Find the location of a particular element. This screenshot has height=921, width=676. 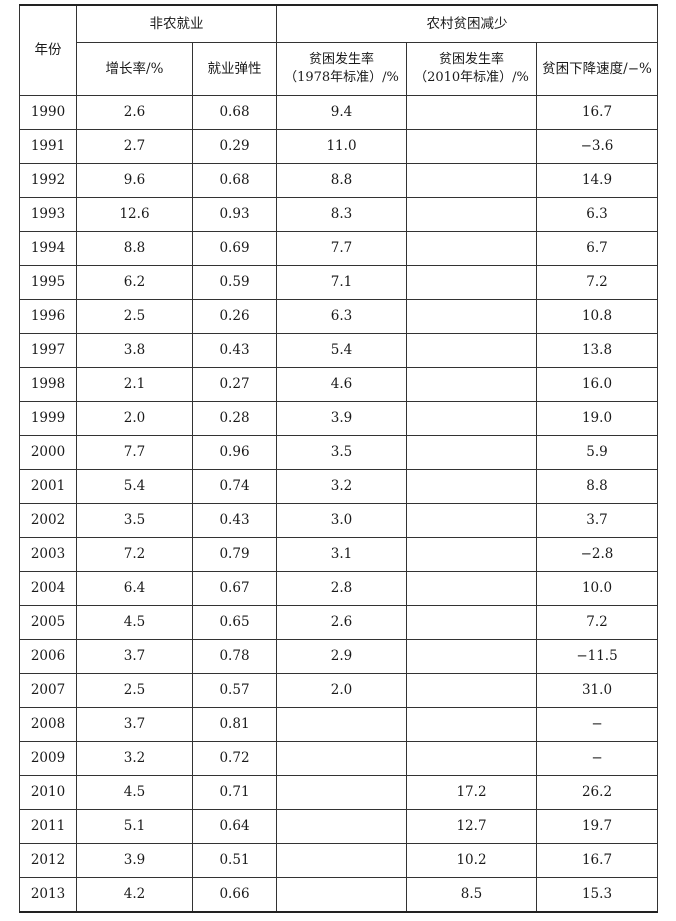

table-row: 1999 2.0 0.28 3.9 19.0 is located at coordinates (339, 418).